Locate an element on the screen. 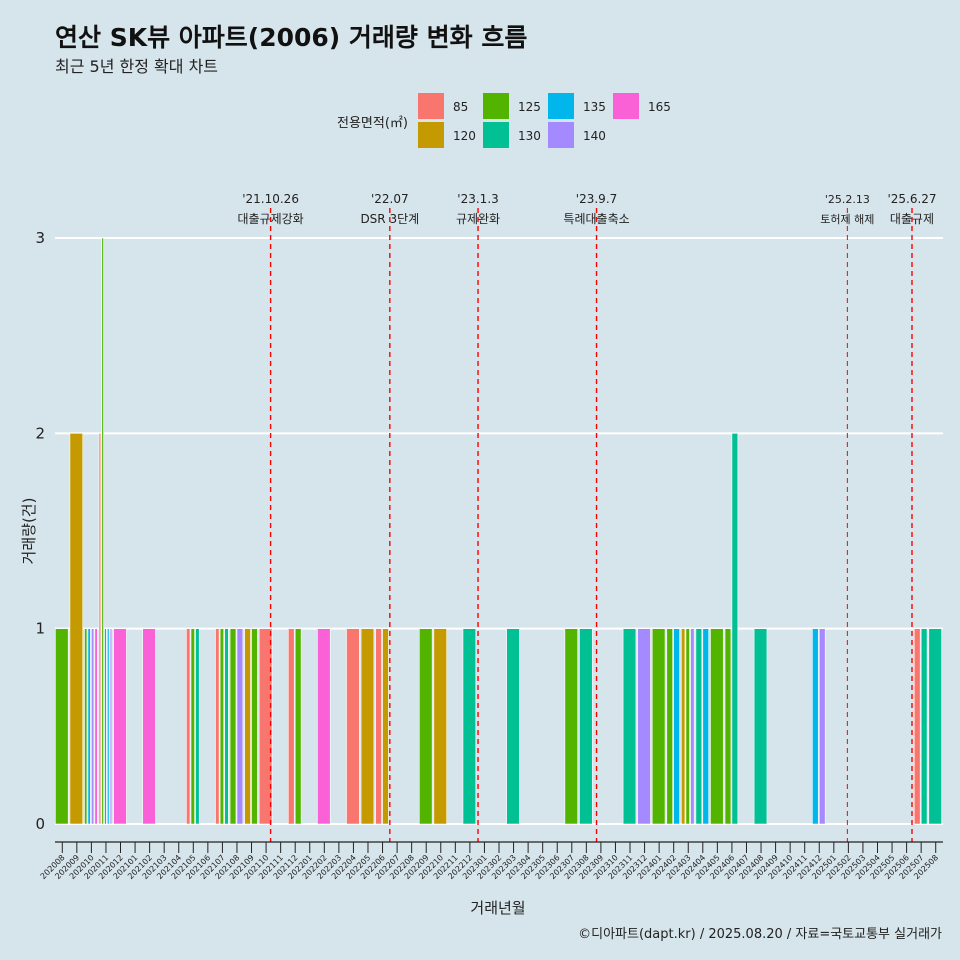  legend-title: 전용면적(㎡) is located at coordinates (372, 123).